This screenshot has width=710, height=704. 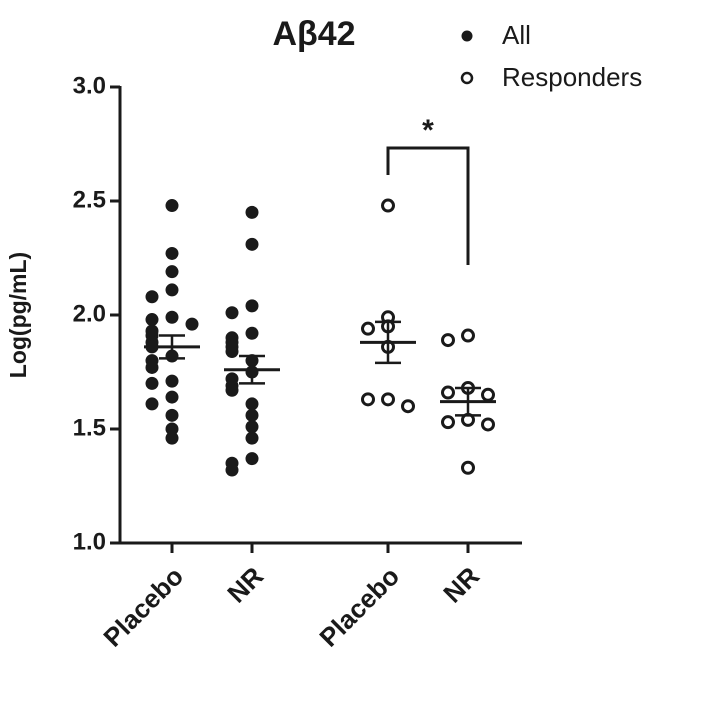 What do you see at coordinates (18, 315) in the screenshot?
I see `y-axis-label: Log(pg/mL)` at bounding box center [18, 315].